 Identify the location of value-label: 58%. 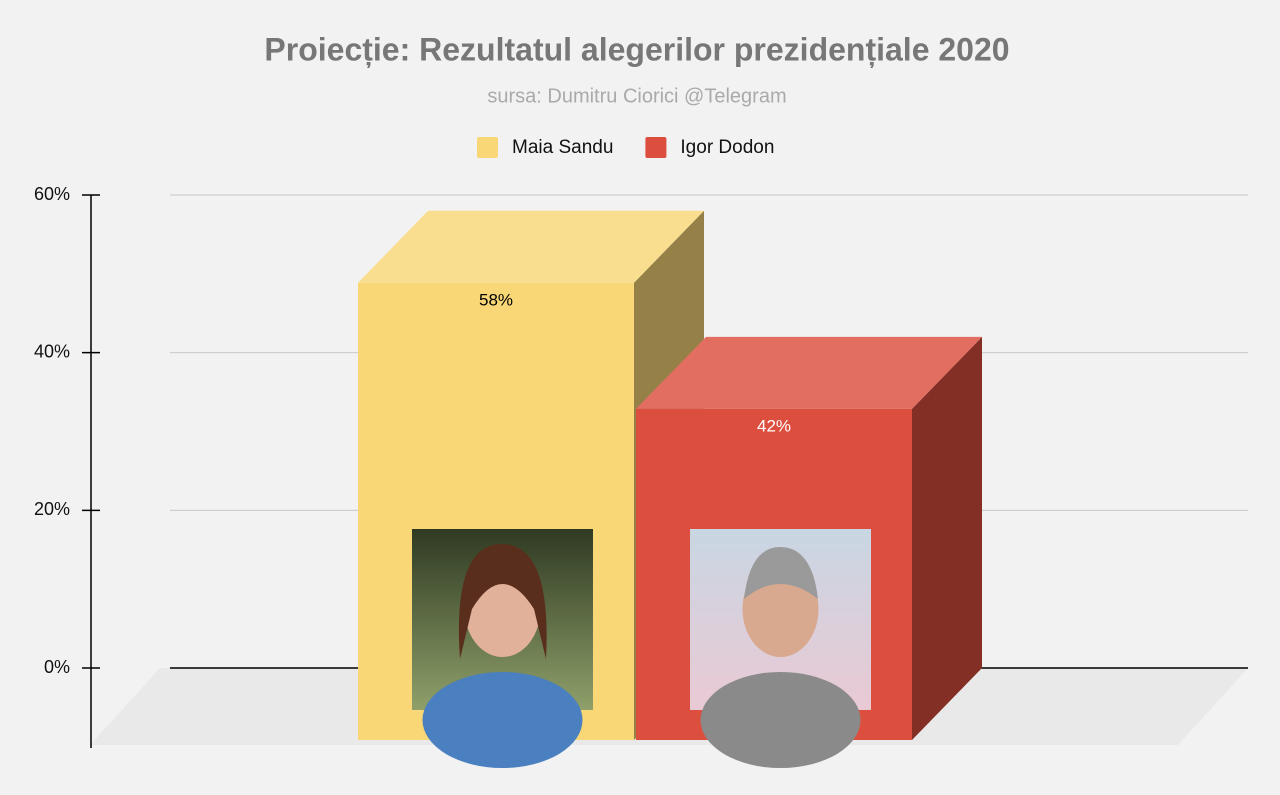
(496, 299).